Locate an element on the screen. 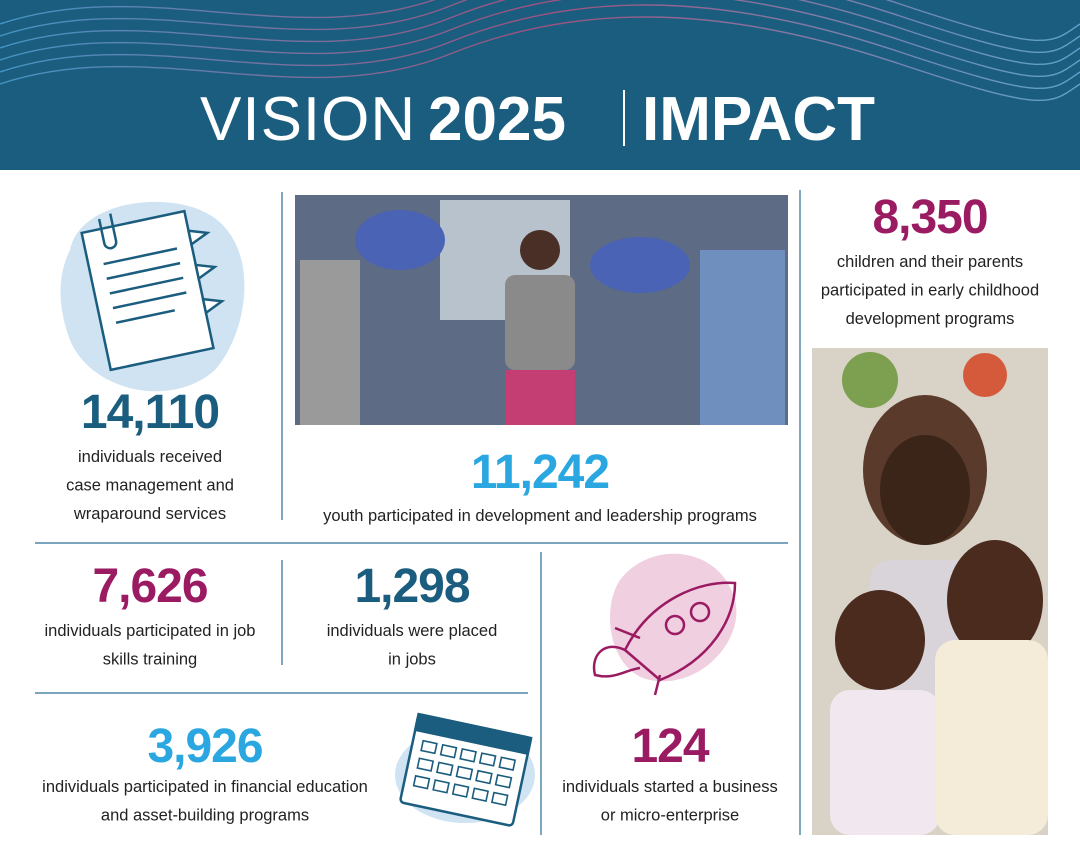  stat-description: in jobs is located at coordinates (412, 660).